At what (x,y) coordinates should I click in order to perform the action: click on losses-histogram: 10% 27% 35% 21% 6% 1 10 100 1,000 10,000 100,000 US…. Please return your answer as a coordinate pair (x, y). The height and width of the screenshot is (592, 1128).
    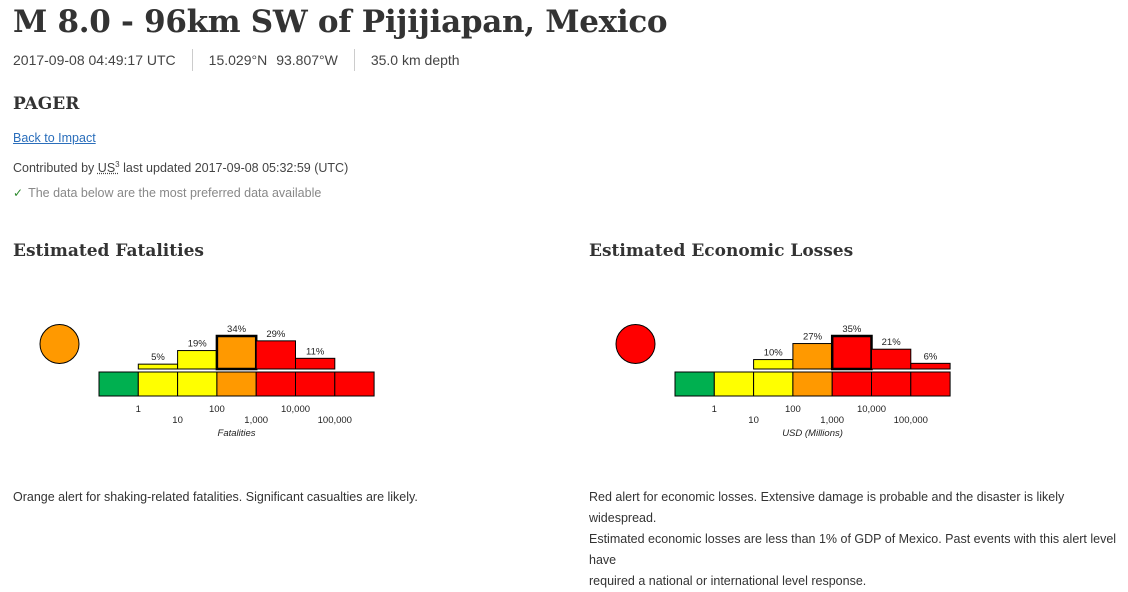
    Looking at the image, I should click on (783, 381).